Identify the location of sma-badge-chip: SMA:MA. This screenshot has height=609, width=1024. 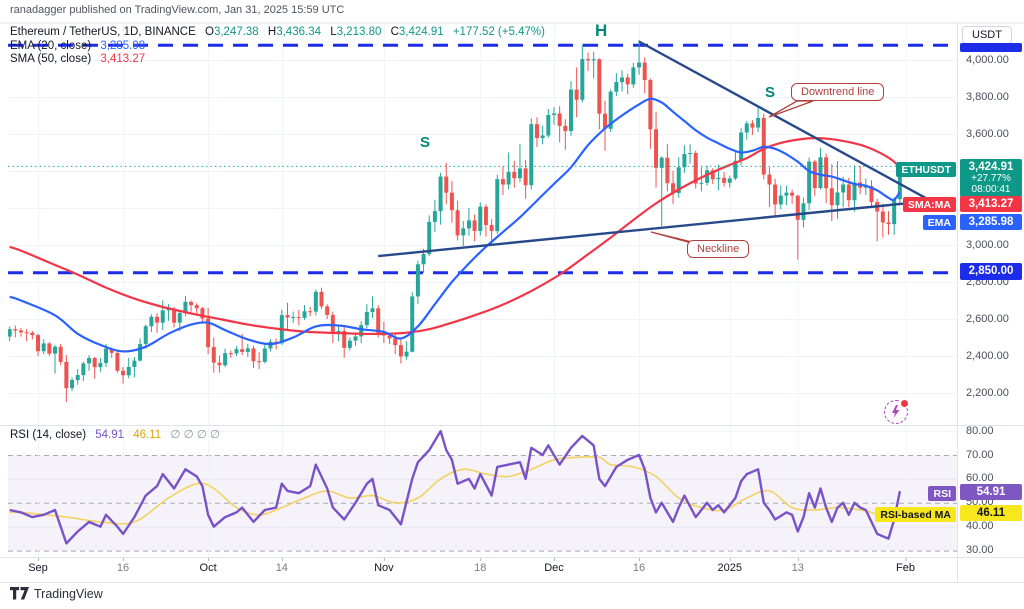
(929, 204).